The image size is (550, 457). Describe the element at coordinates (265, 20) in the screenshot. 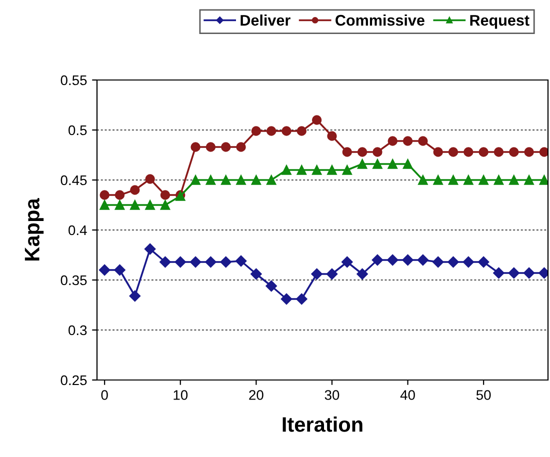

I see `legend-label: Deliver` at that location.